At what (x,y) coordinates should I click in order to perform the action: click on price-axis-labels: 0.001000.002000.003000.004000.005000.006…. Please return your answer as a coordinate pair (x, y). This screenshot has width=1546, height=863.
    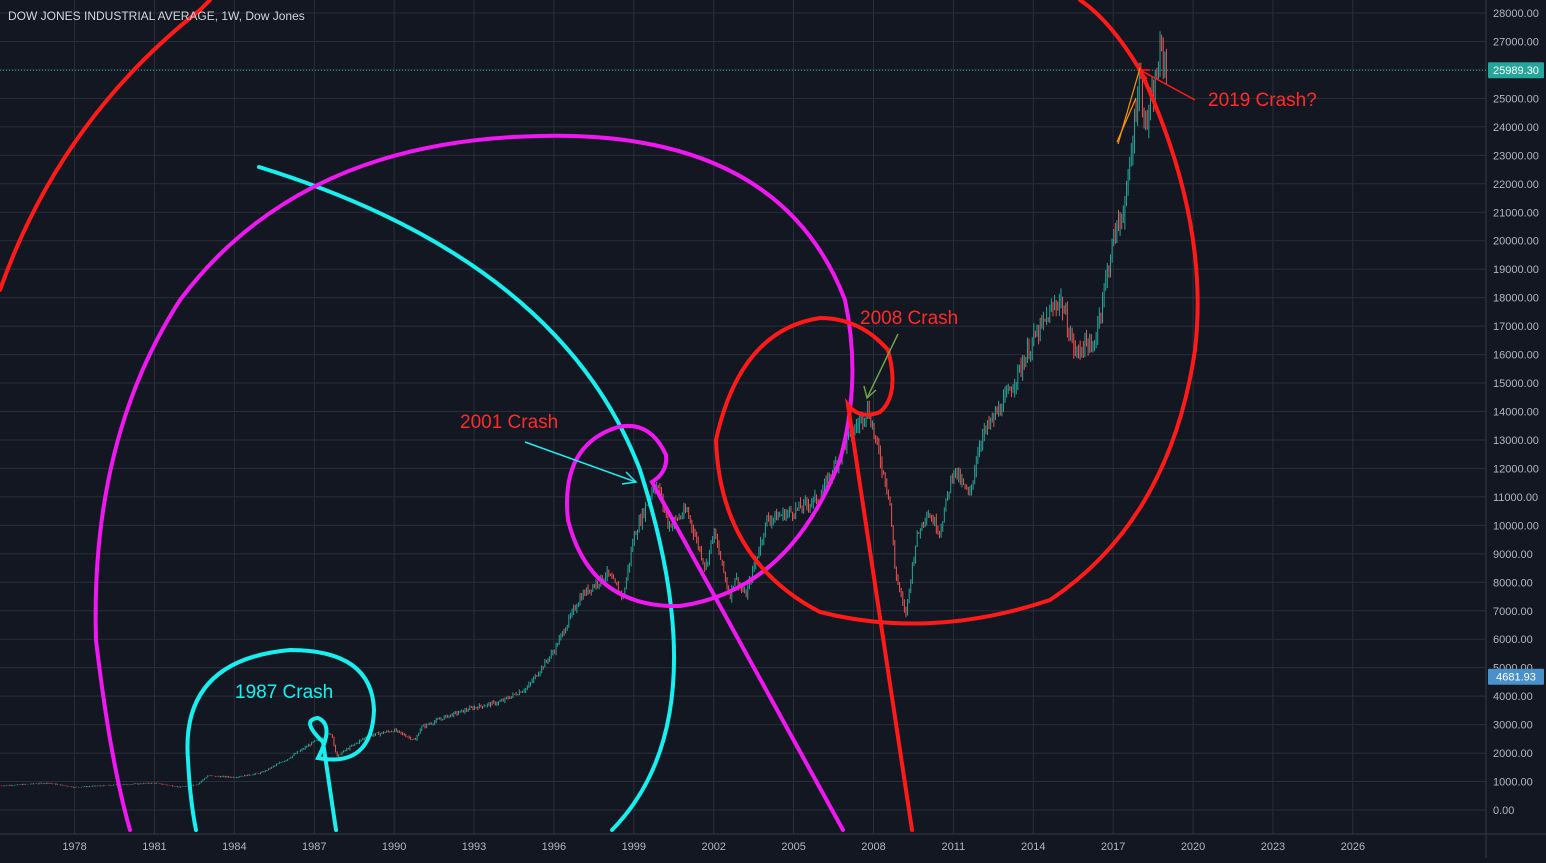
    Looking at the image, I should click on (1516, 412).